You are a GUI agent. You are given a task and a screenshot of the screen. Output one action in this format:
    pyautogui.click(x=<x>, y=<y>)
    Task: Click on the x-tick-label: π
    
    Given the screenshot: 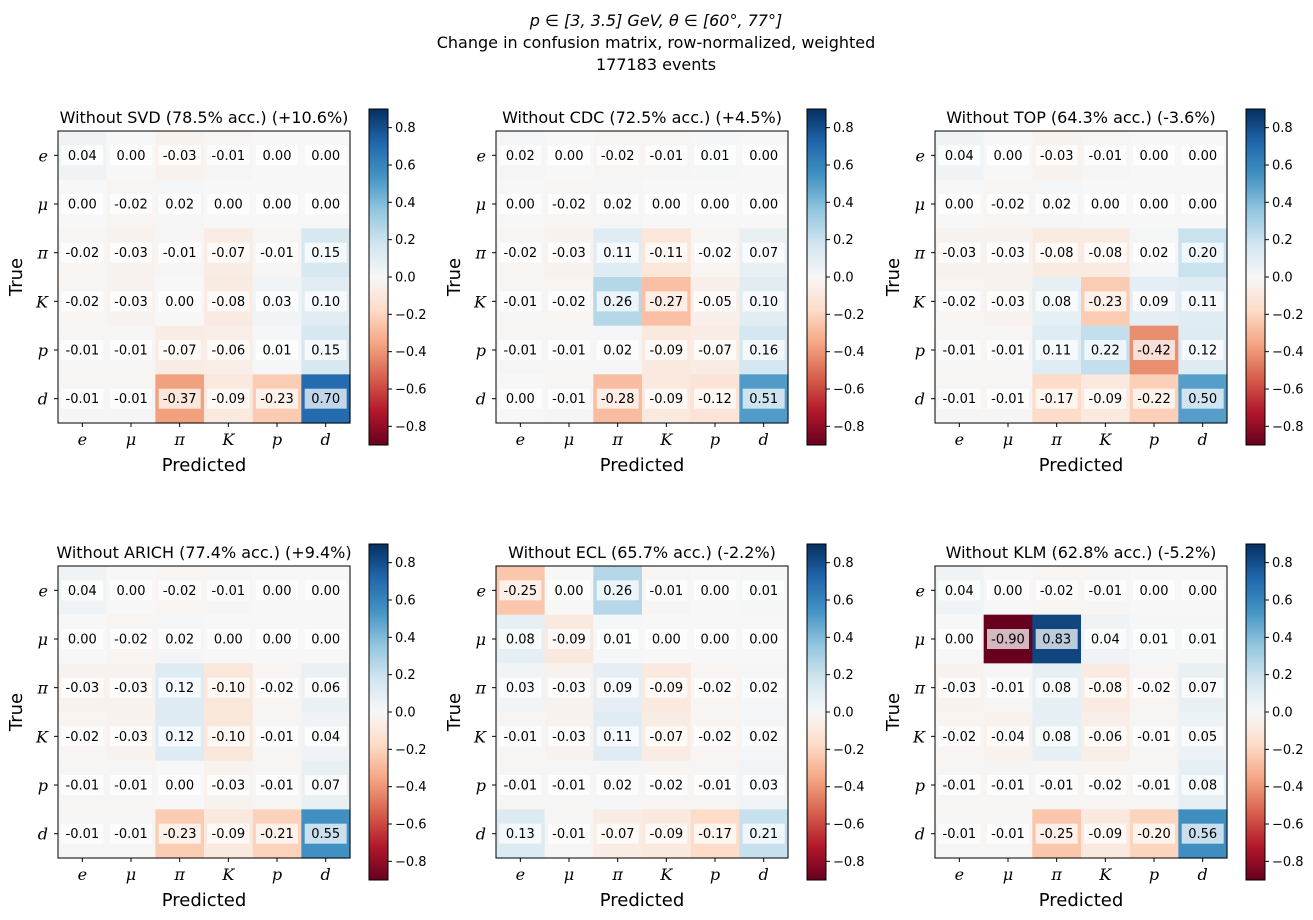 What is the action you would take?
    pyautogui.click(x=1056, y=439)
    